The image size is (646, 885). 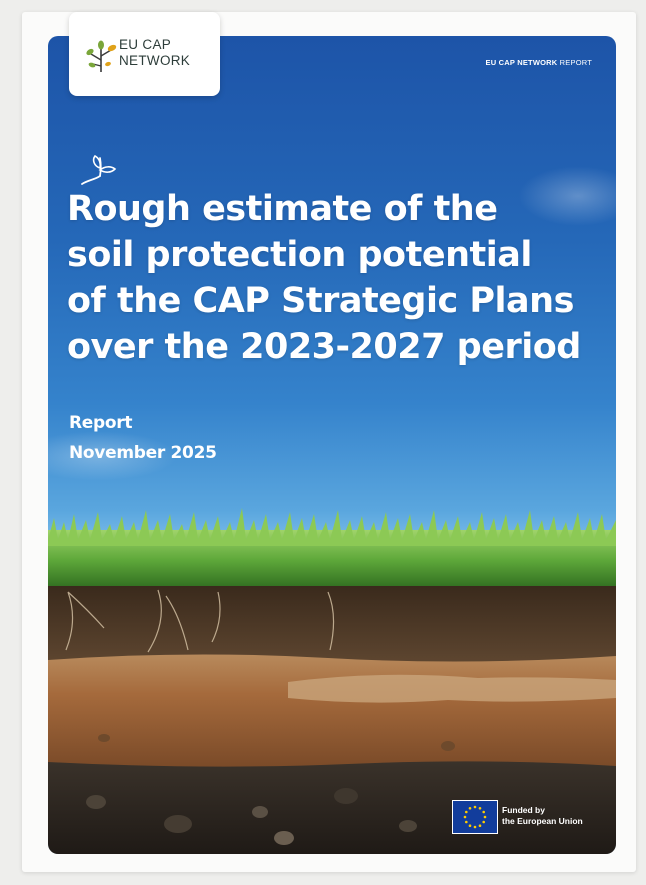 What do you see at coordinates (320, 301) in the screenshot?
I see `title-line: of the CAP Strategic Plans` at bounding box center [320, 301].